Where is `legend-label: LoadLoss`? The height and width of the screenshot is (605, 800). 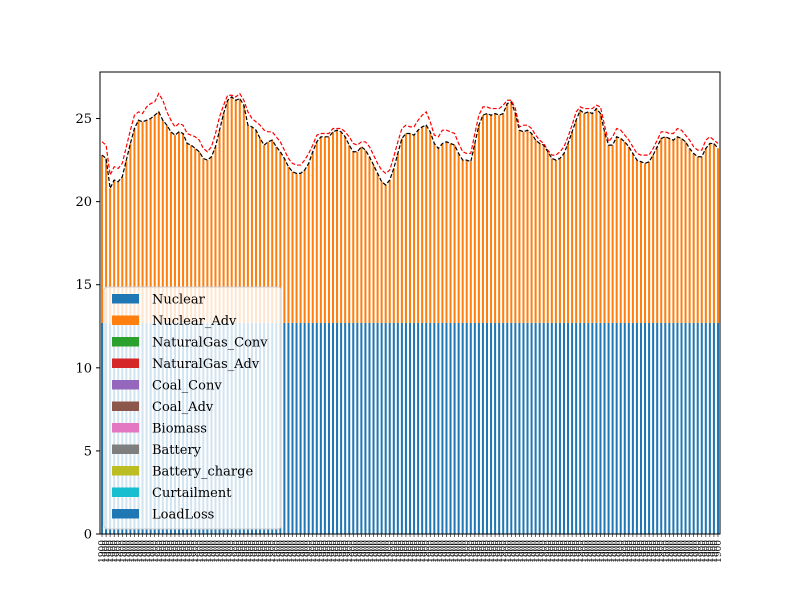 legend-label: LoadLoss is located at coordinates (183, 515).